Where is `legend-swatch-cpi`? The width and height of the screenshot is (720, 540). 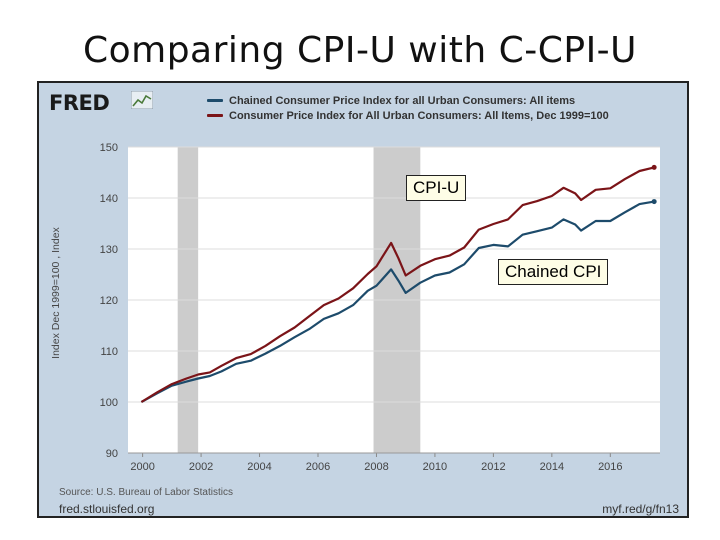
legend-swatch-cpi is located at coordinates (215, 115).